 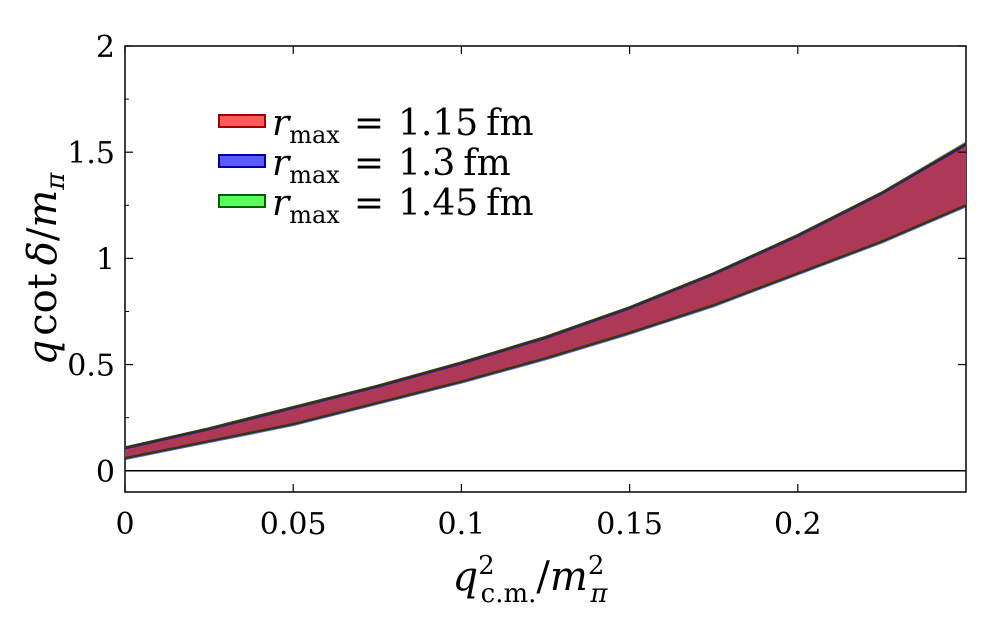 I want to click on legend-entry-0: rmax = 1.15 fm, so click(x=403, y=126).